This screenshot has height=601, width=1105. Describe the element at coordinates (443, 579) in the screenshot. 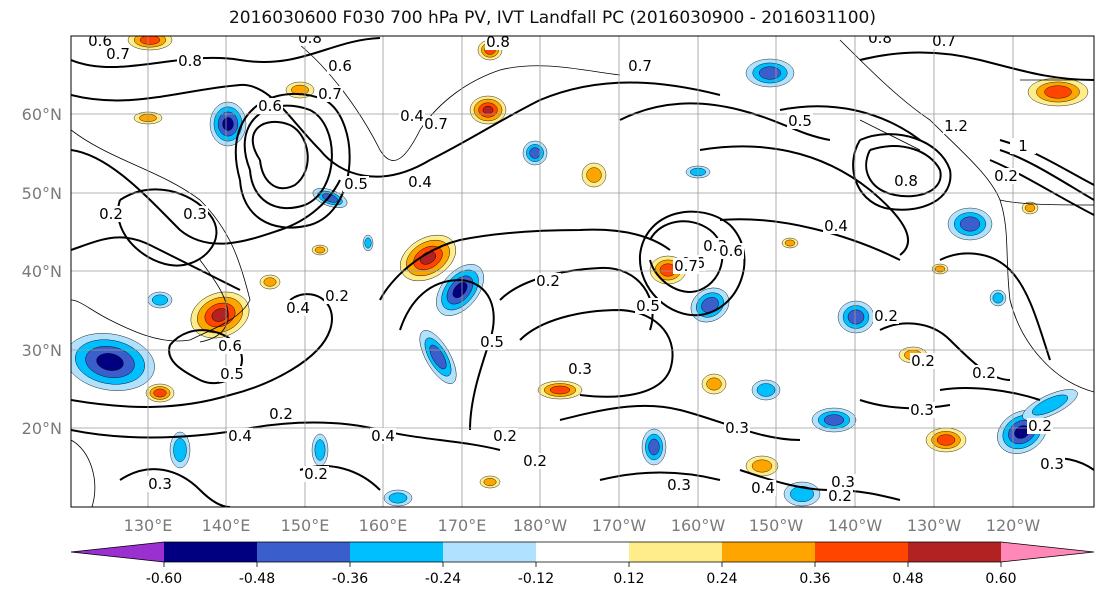

I see `colorbar-tick-label: -0.24` at that location.